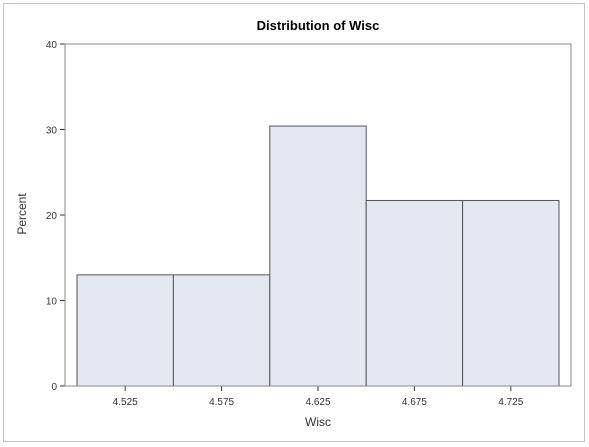 The image size is (589, 447). Describe the element at coordinates (317, 402) in the screenshot. I see `x-tick-label: 4.625` at that location.